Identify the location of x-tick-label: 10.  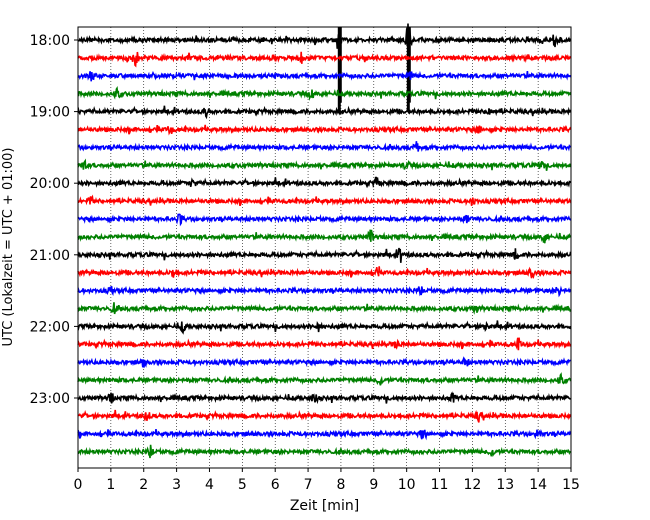
(407, 485).